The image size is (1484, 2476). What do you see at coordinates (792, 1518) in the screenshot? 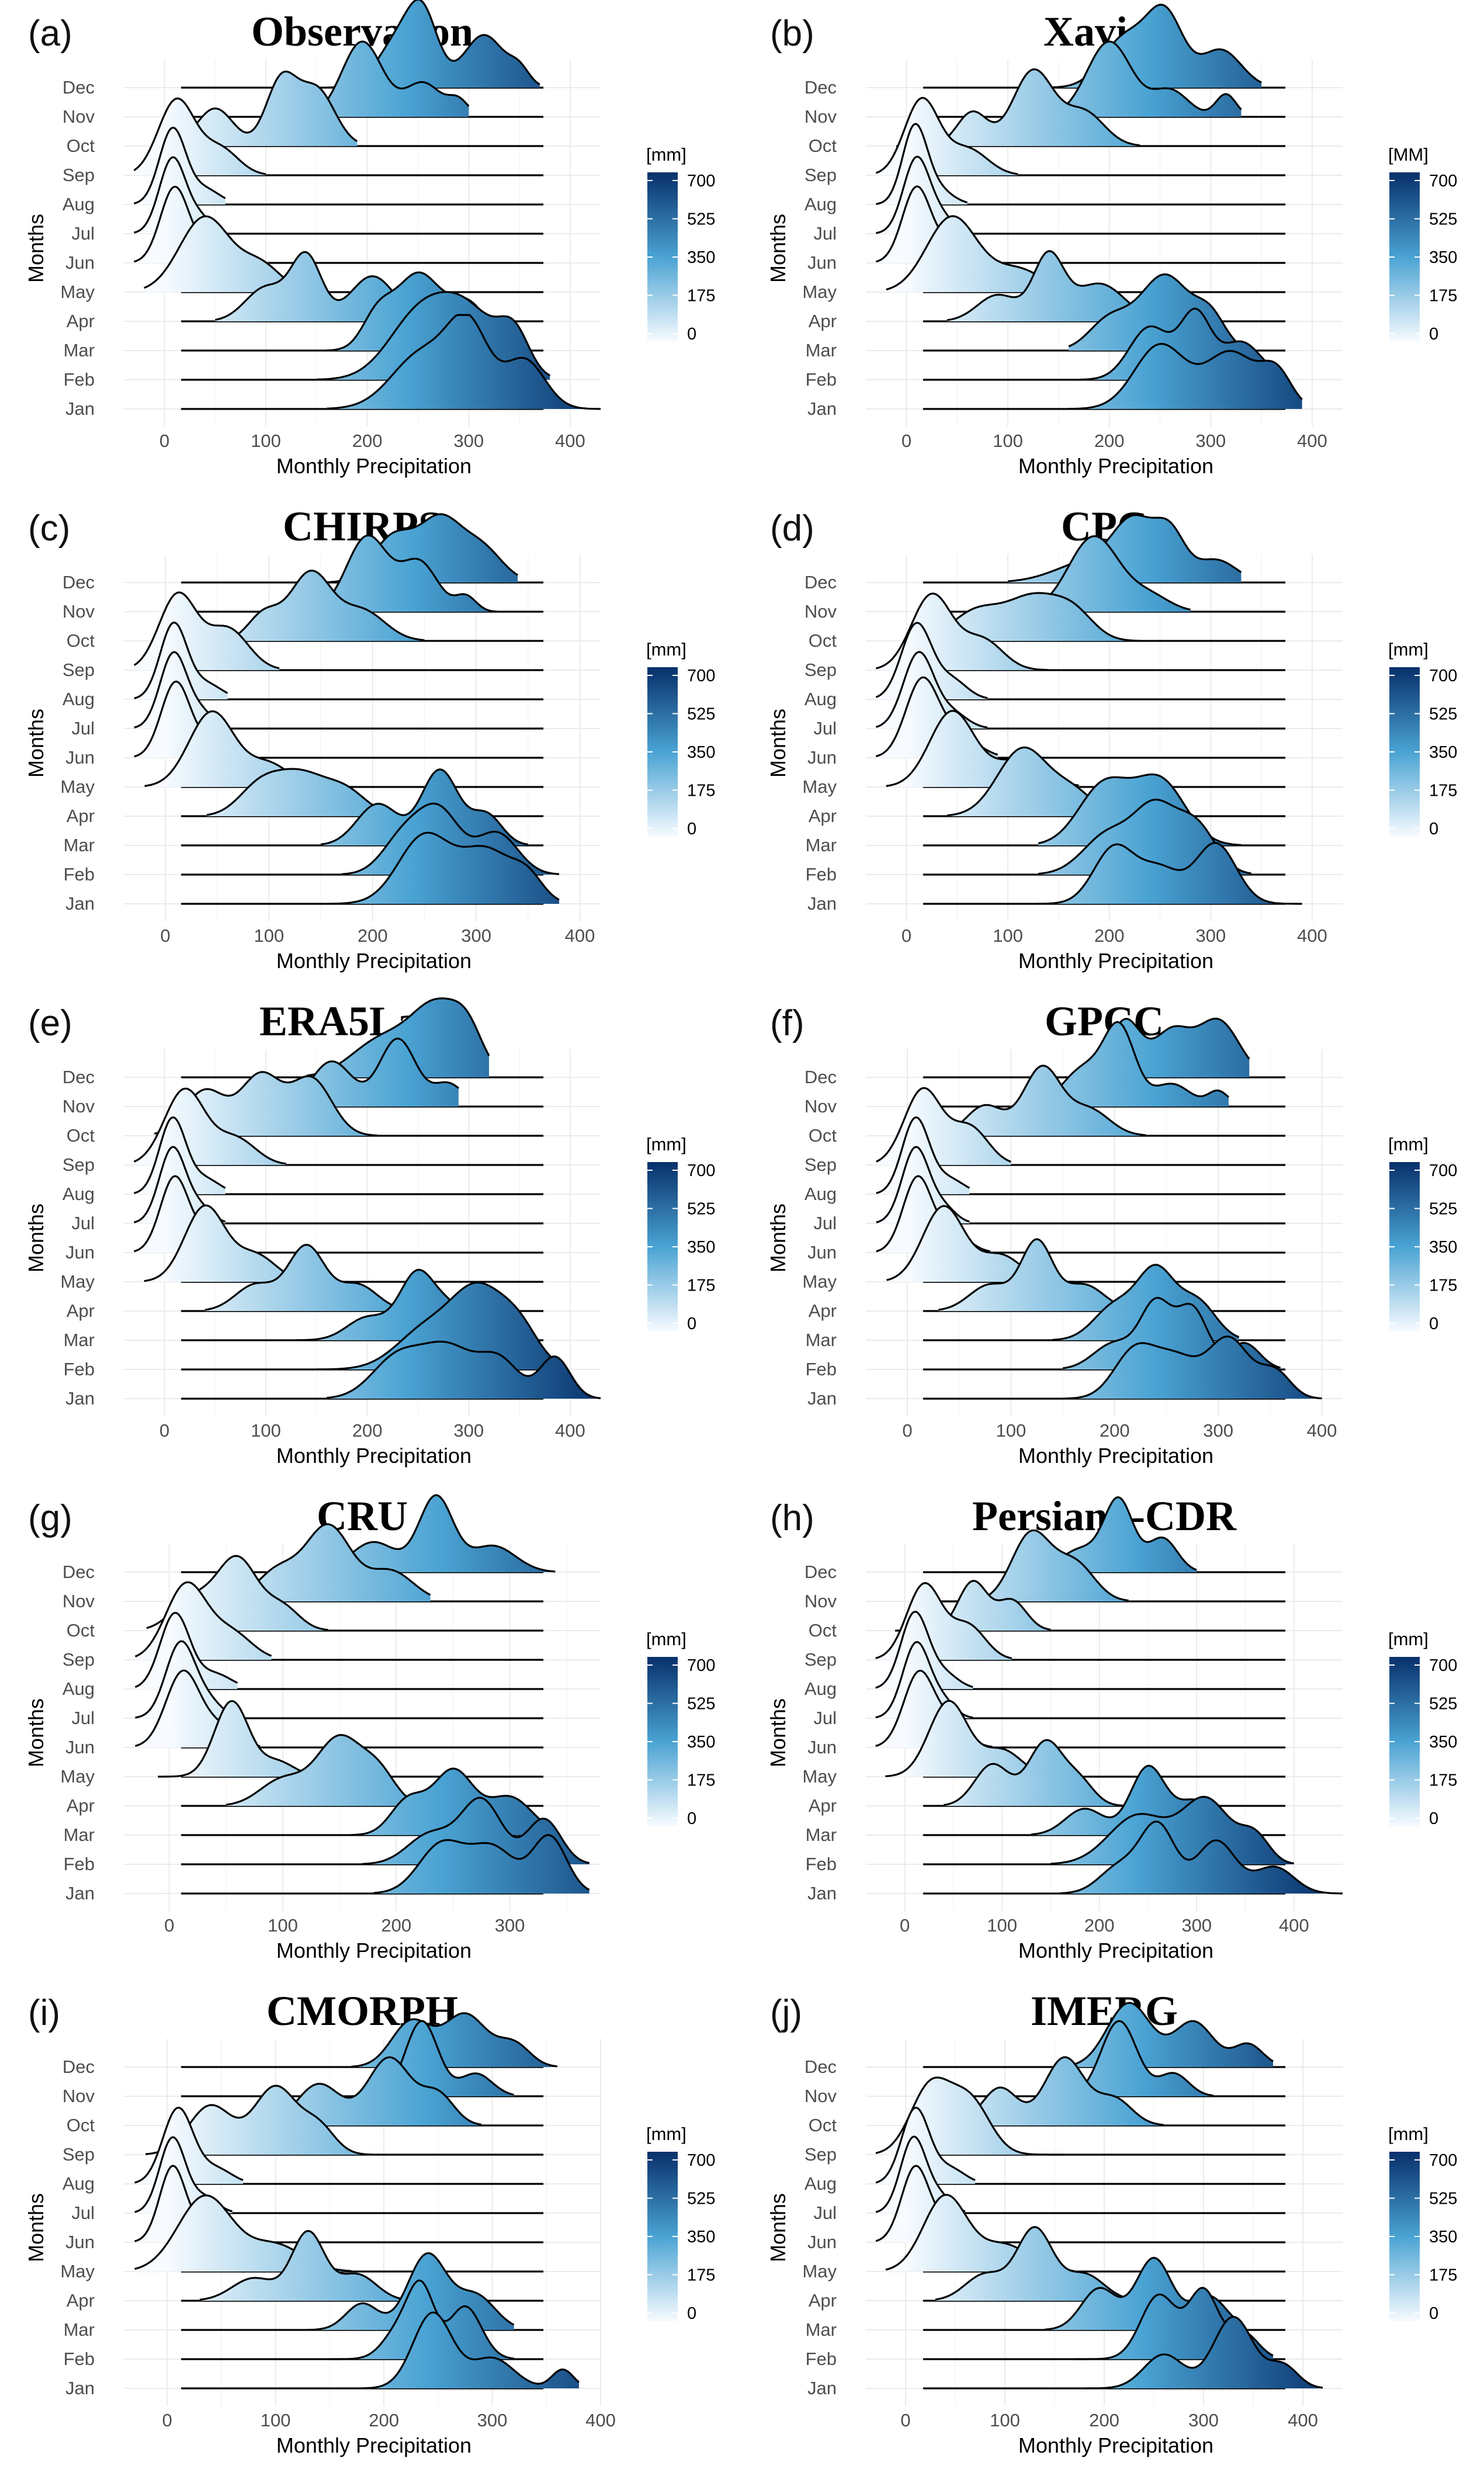
I see `panel-tag: (h)` at bounding box center [792, 1518].